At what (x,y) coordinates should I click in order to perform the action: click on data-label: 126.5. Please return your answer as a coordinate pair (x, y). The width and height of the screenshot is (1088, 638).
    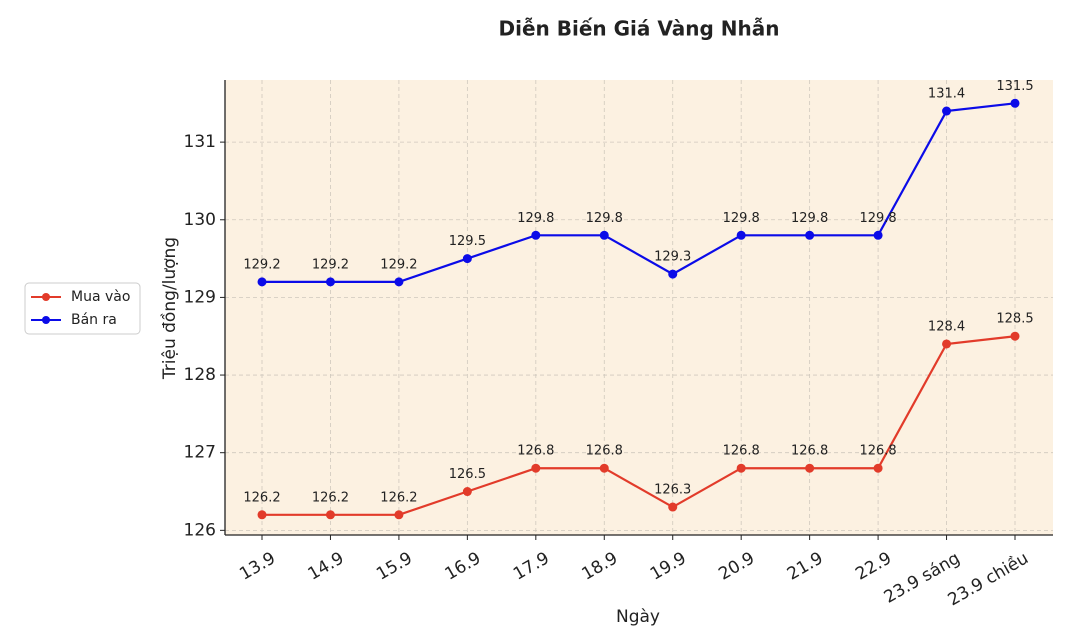
    Looking at the image, I should click on (467, 474).